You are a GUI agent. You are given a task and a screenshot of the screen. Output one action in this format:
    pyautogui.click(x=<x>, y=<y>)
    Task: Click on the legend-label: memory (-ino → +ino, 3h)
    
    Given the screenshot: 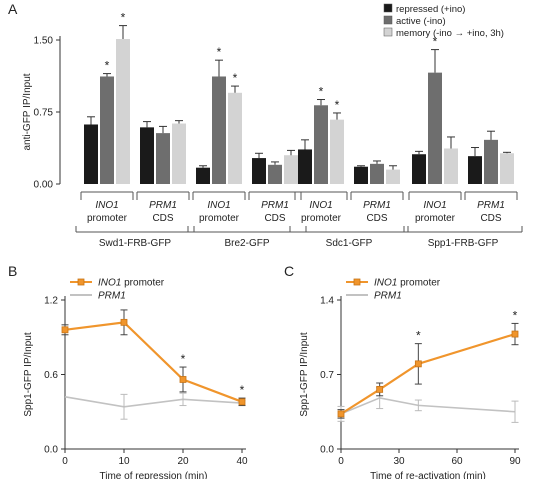 What is the action you would take?
    pyautogui.click(x=450, y=33)
    